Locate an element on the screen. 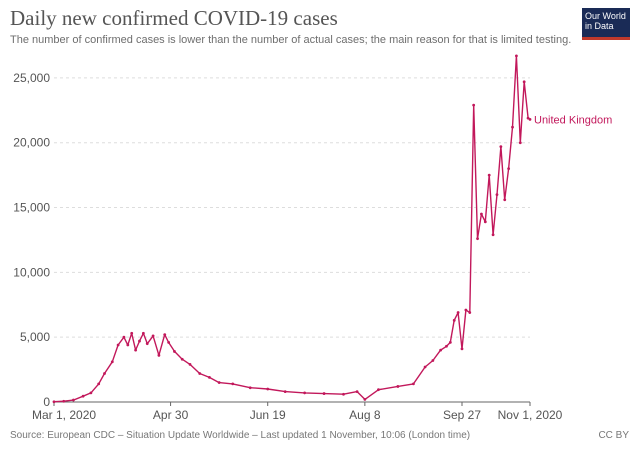 The image size is (640, 452). x-tick-label: Apr 30 is located at coordinates (171, 415).